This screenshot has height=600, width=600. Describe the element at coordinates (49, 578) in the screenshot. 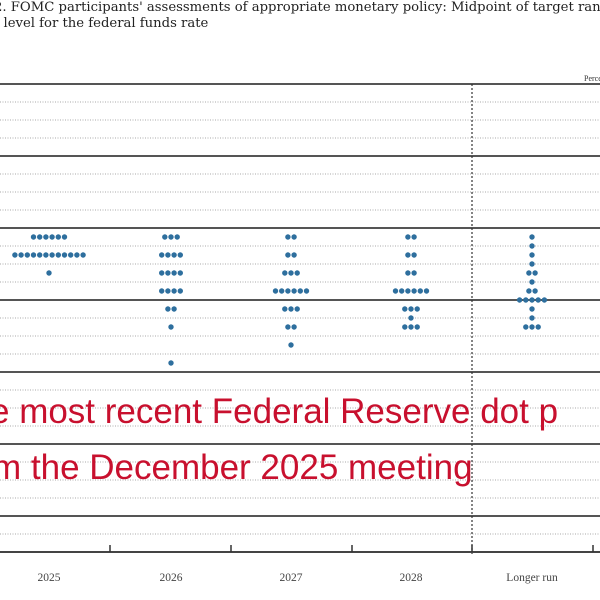

I see `x-axis-label: 2025` at that location.